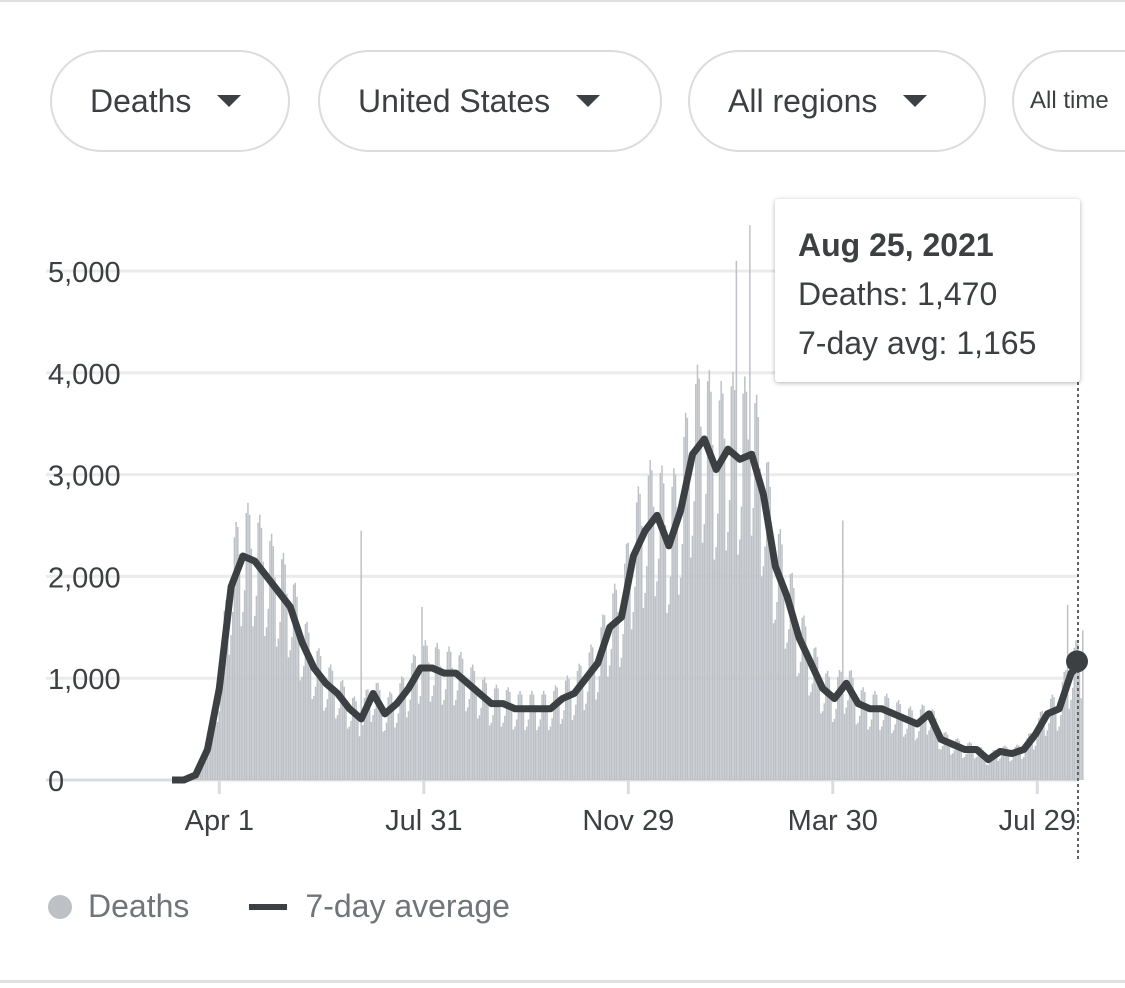  What do you see at coordinates (170, 101) in the screenshot?
I see `metric-dropdown: Deaths` at bounding box center [170, 101].